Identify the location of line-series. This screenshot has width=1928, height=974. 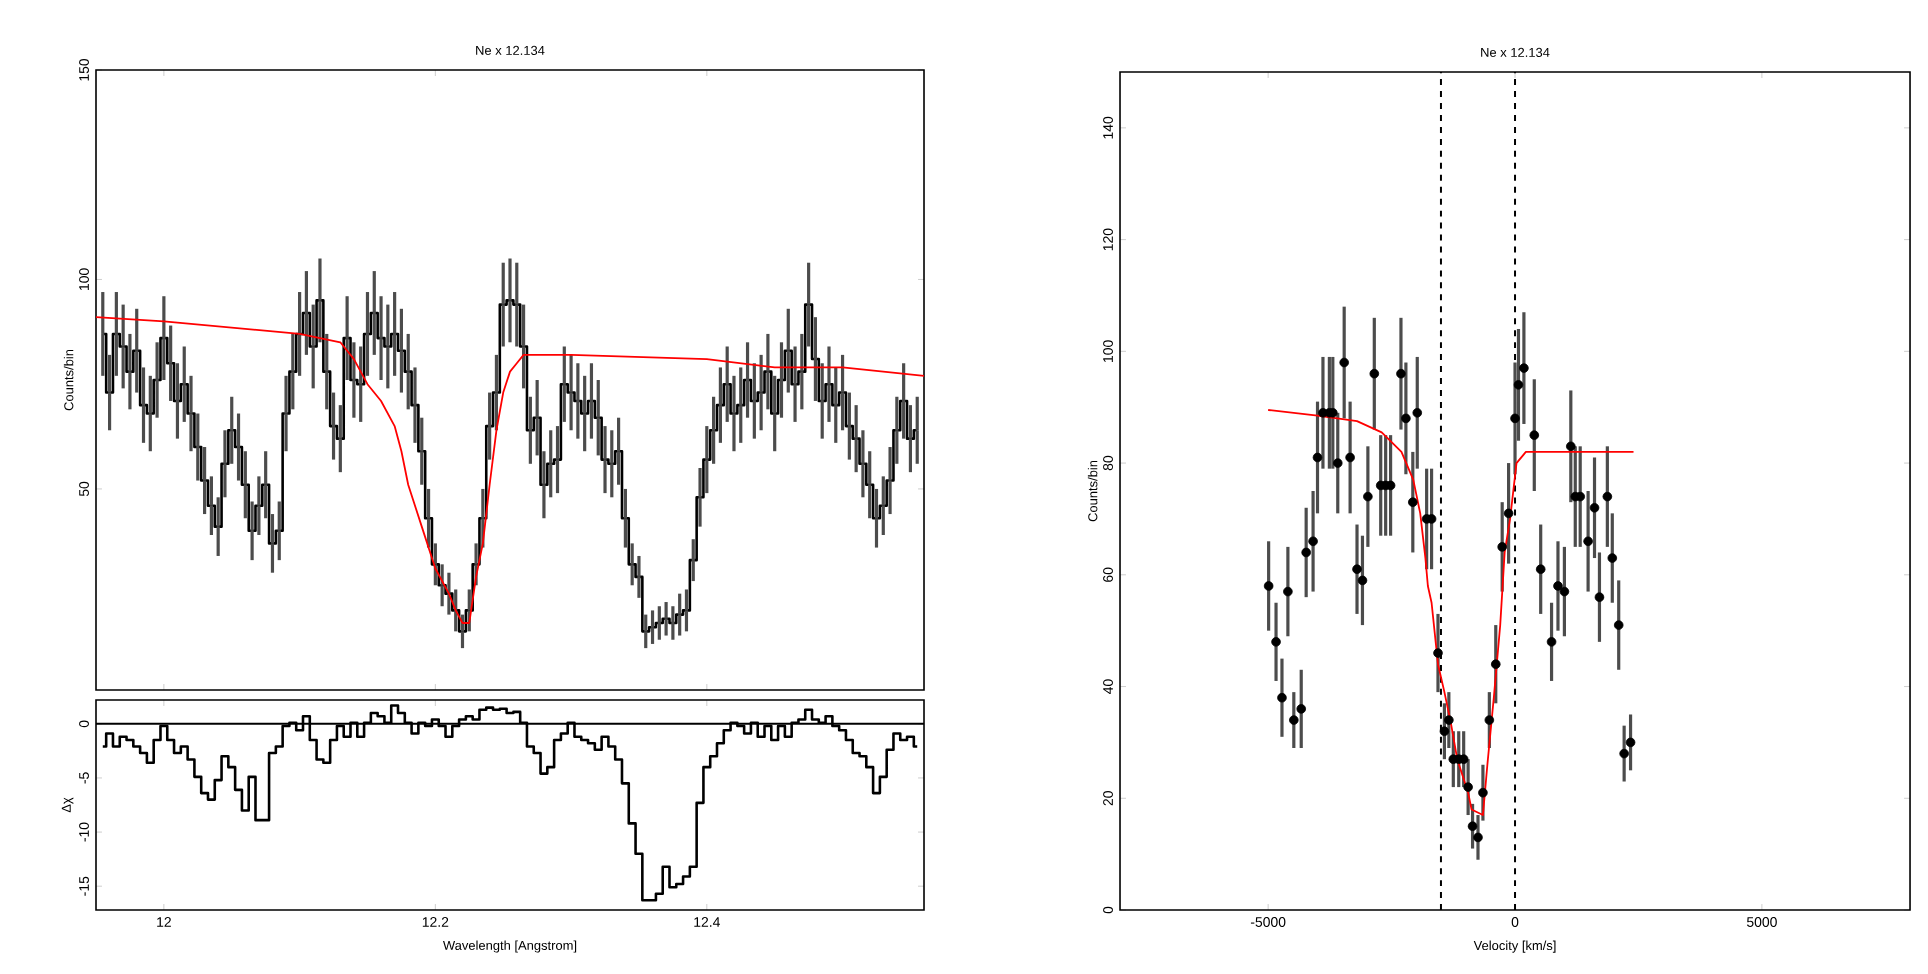
(1451, 612).